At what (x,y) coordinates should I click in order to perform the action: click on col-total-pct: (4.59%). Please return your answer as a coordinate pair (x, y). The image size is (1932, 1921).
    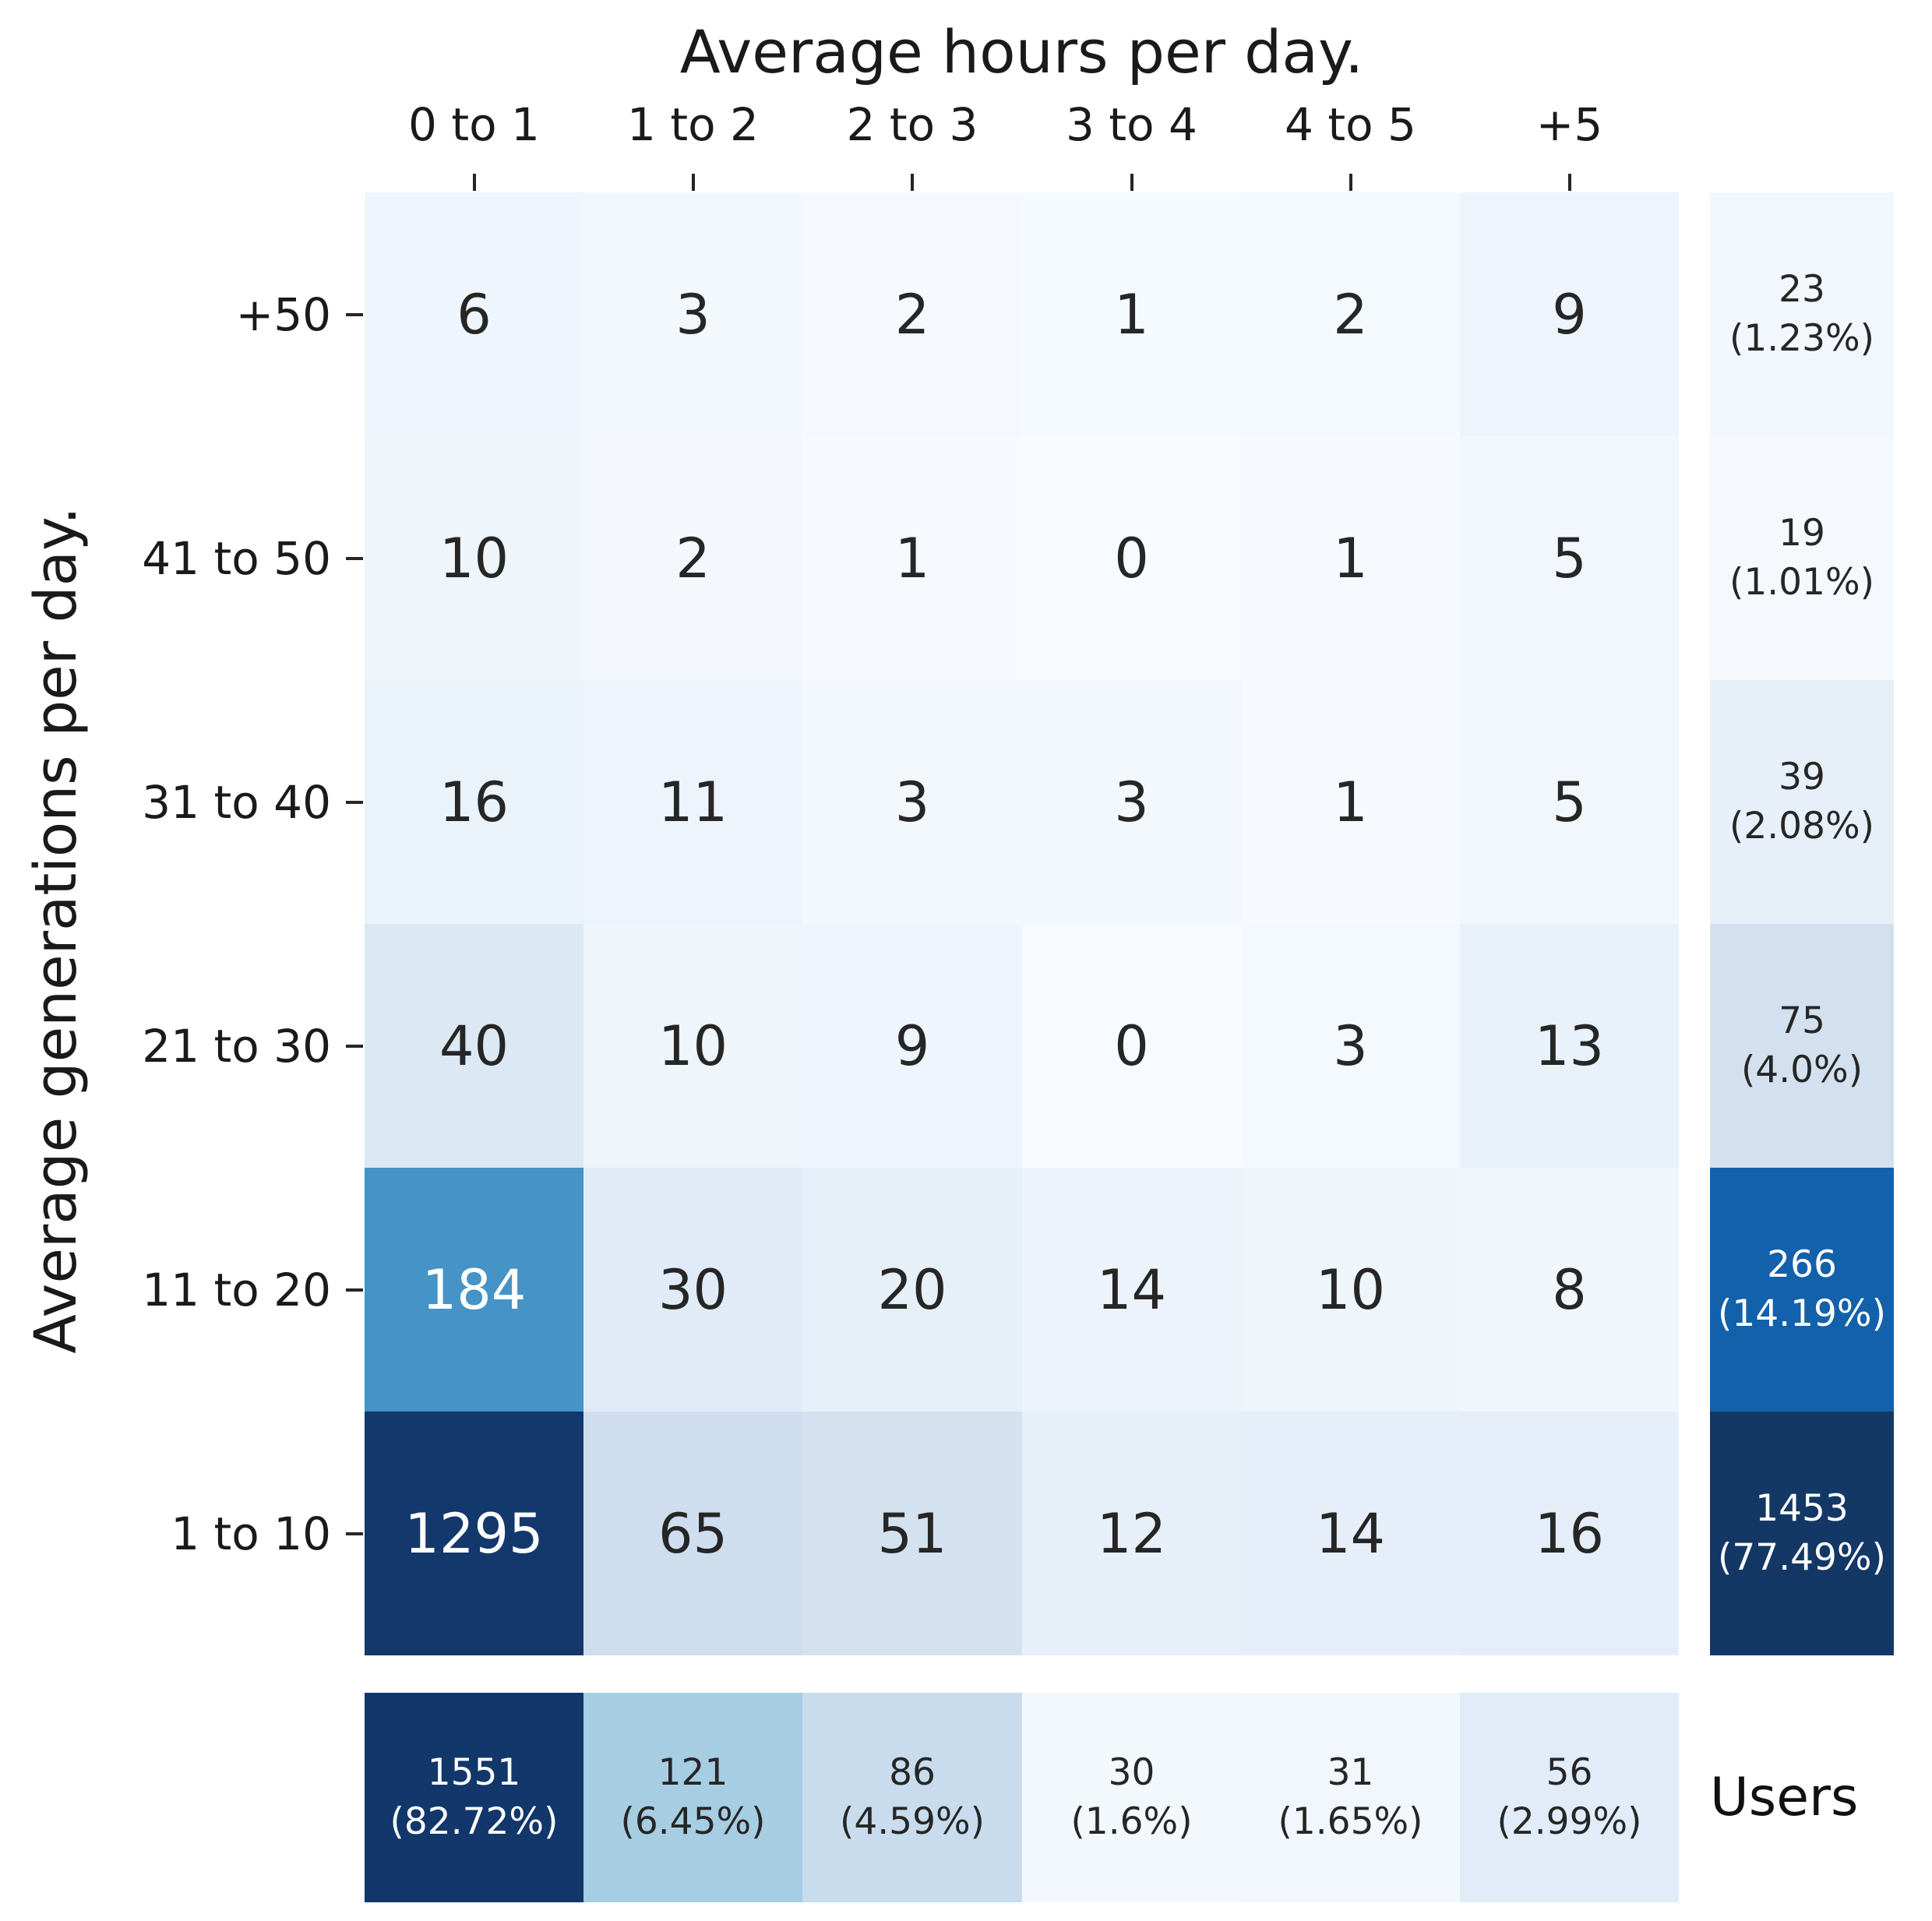
    Looking at the image, I should click on (913, 1821).